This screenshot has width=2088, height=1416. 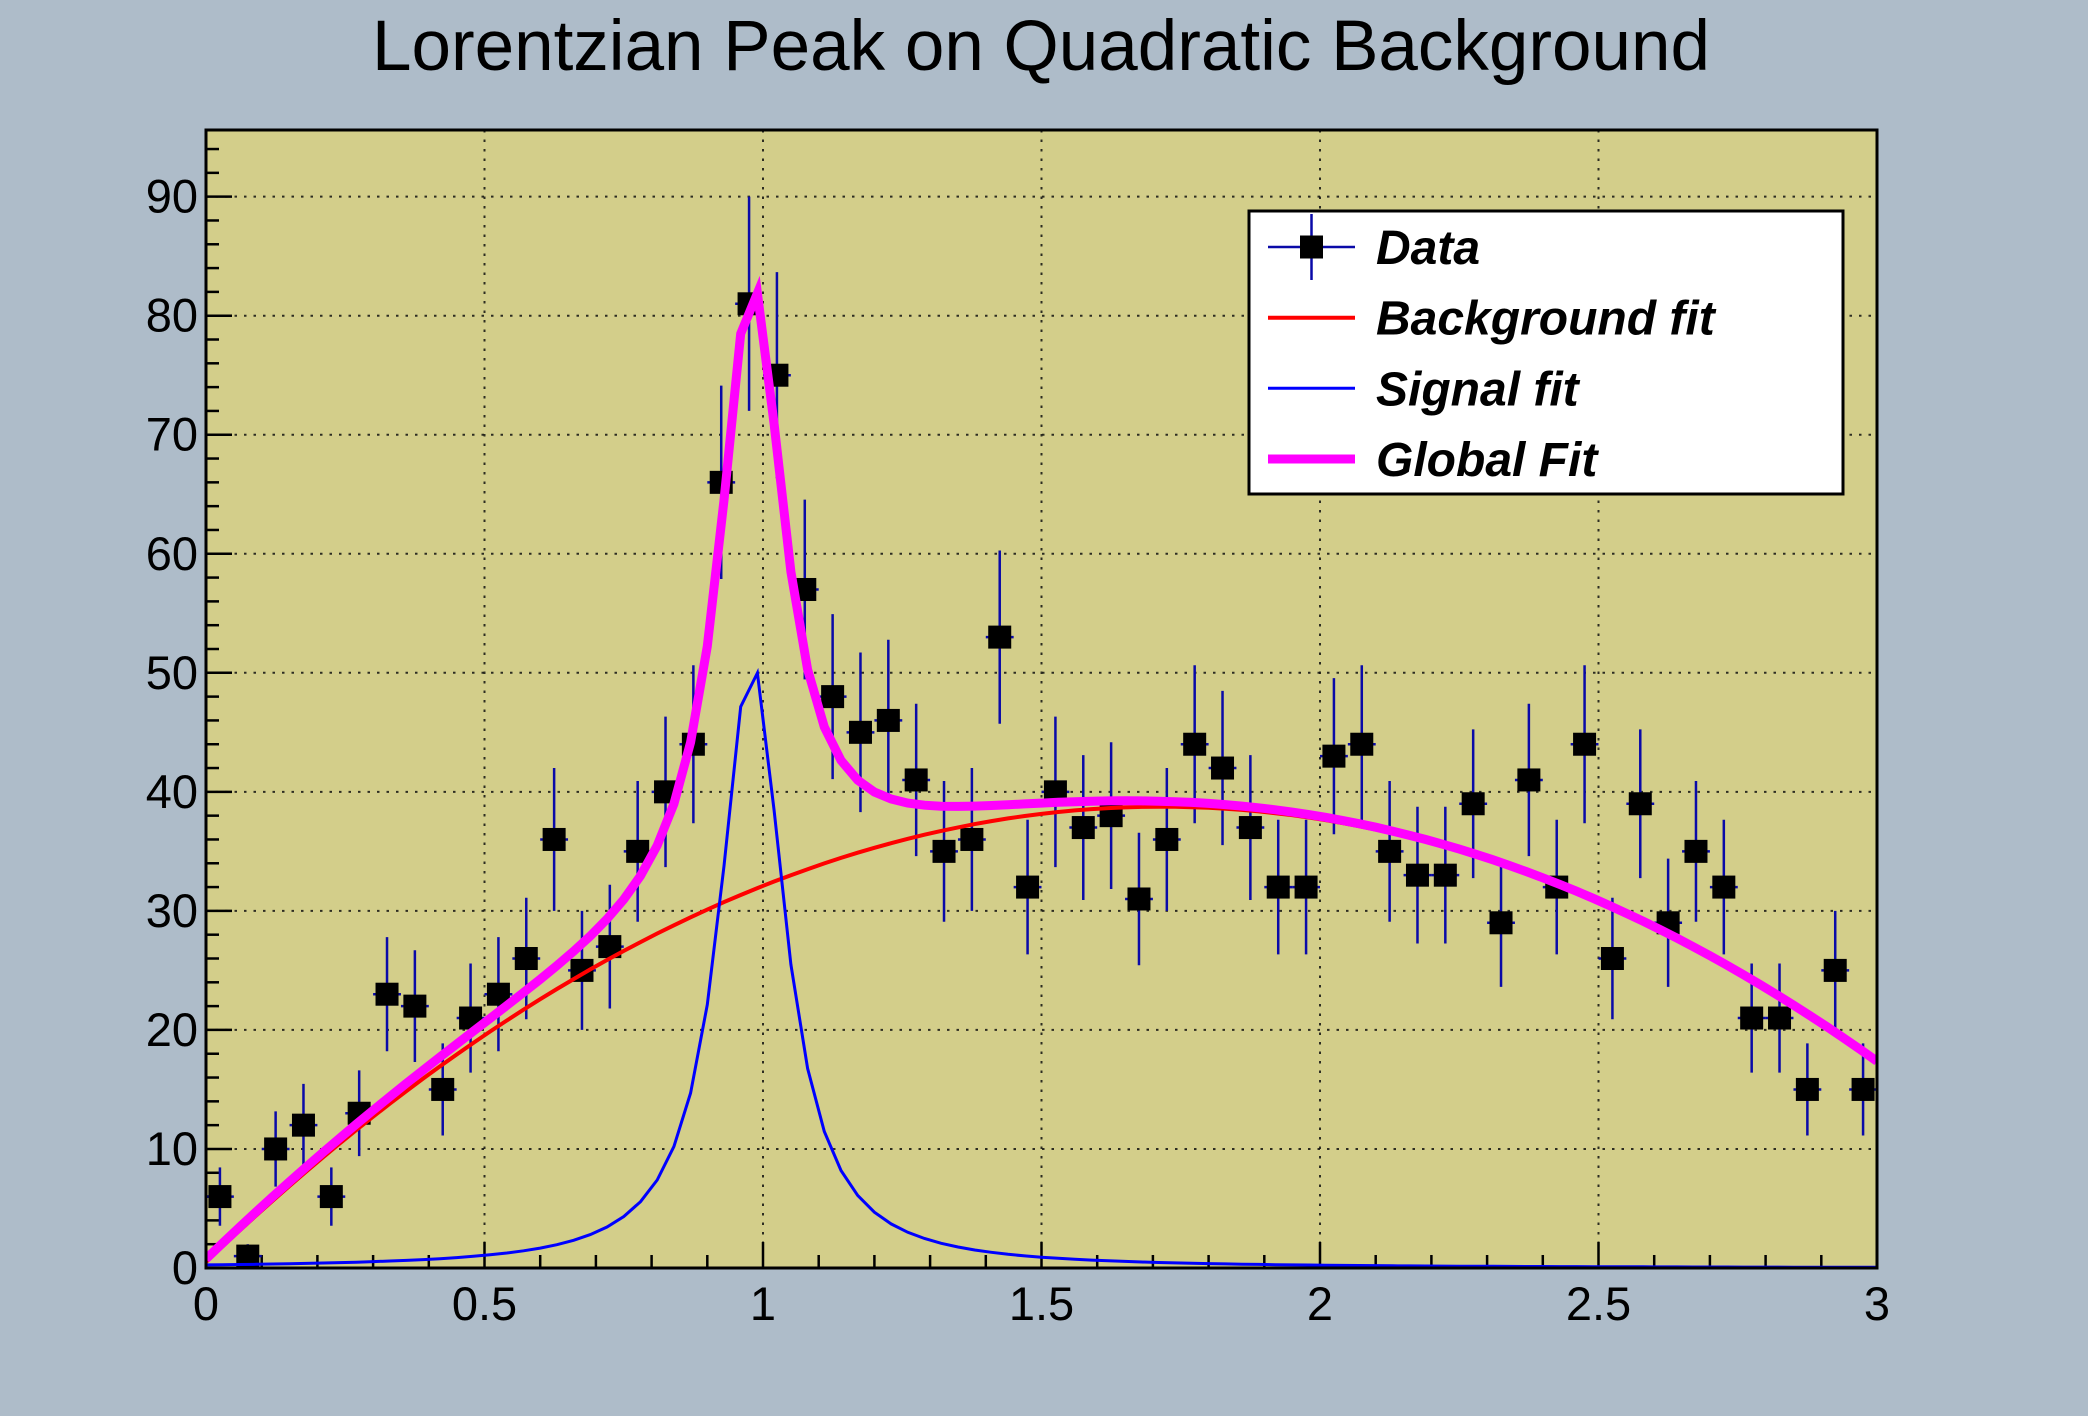 I want to click on y-tick-label: 50, so click(x=172, y=672).